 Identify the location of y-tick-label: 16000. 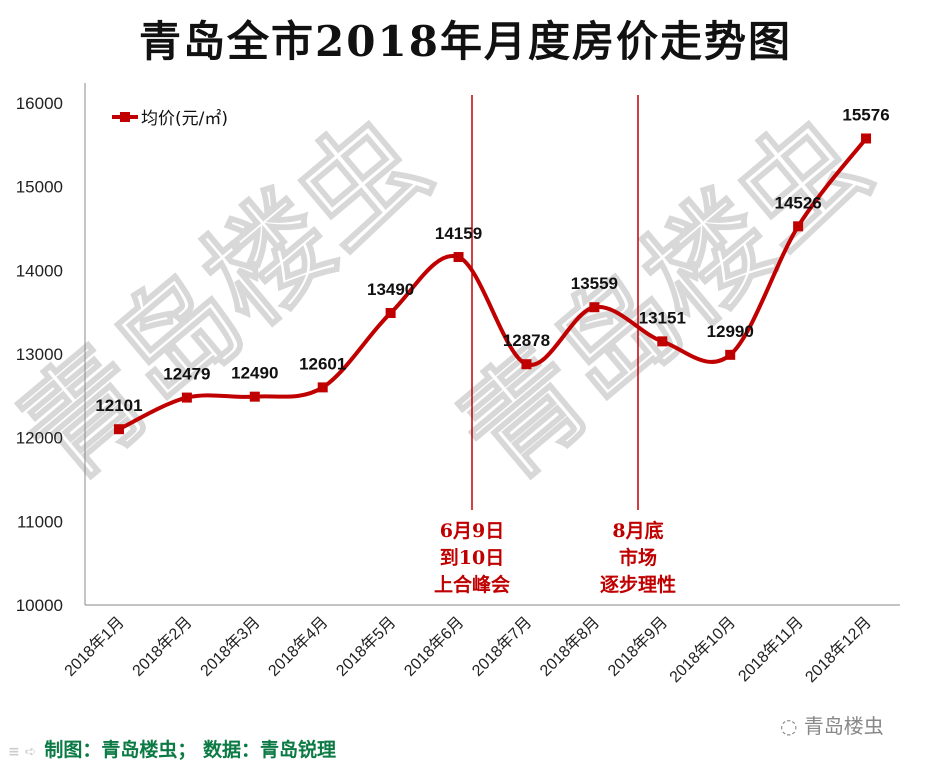
(39, 103).